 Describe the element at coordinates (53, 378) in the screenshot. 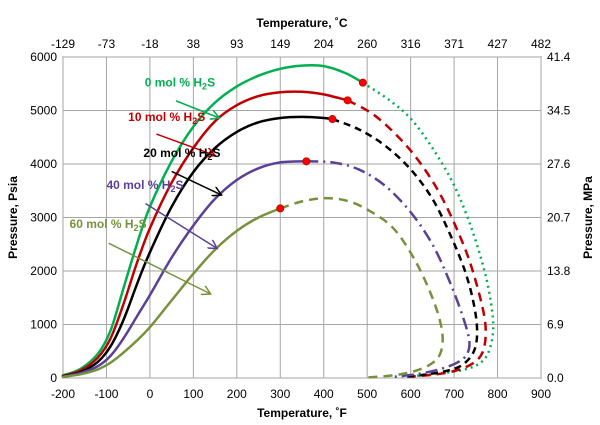

I see `y-tick-label: 0` at that location.